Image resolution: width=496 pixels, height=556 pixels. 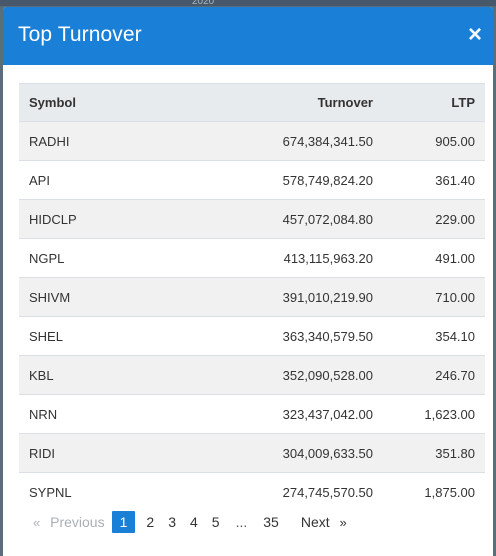 What do you see at coordinates (248, 36) in the screenshot?
I see `modal-header: Top Turnover ×` at bounding box center [248, 36].